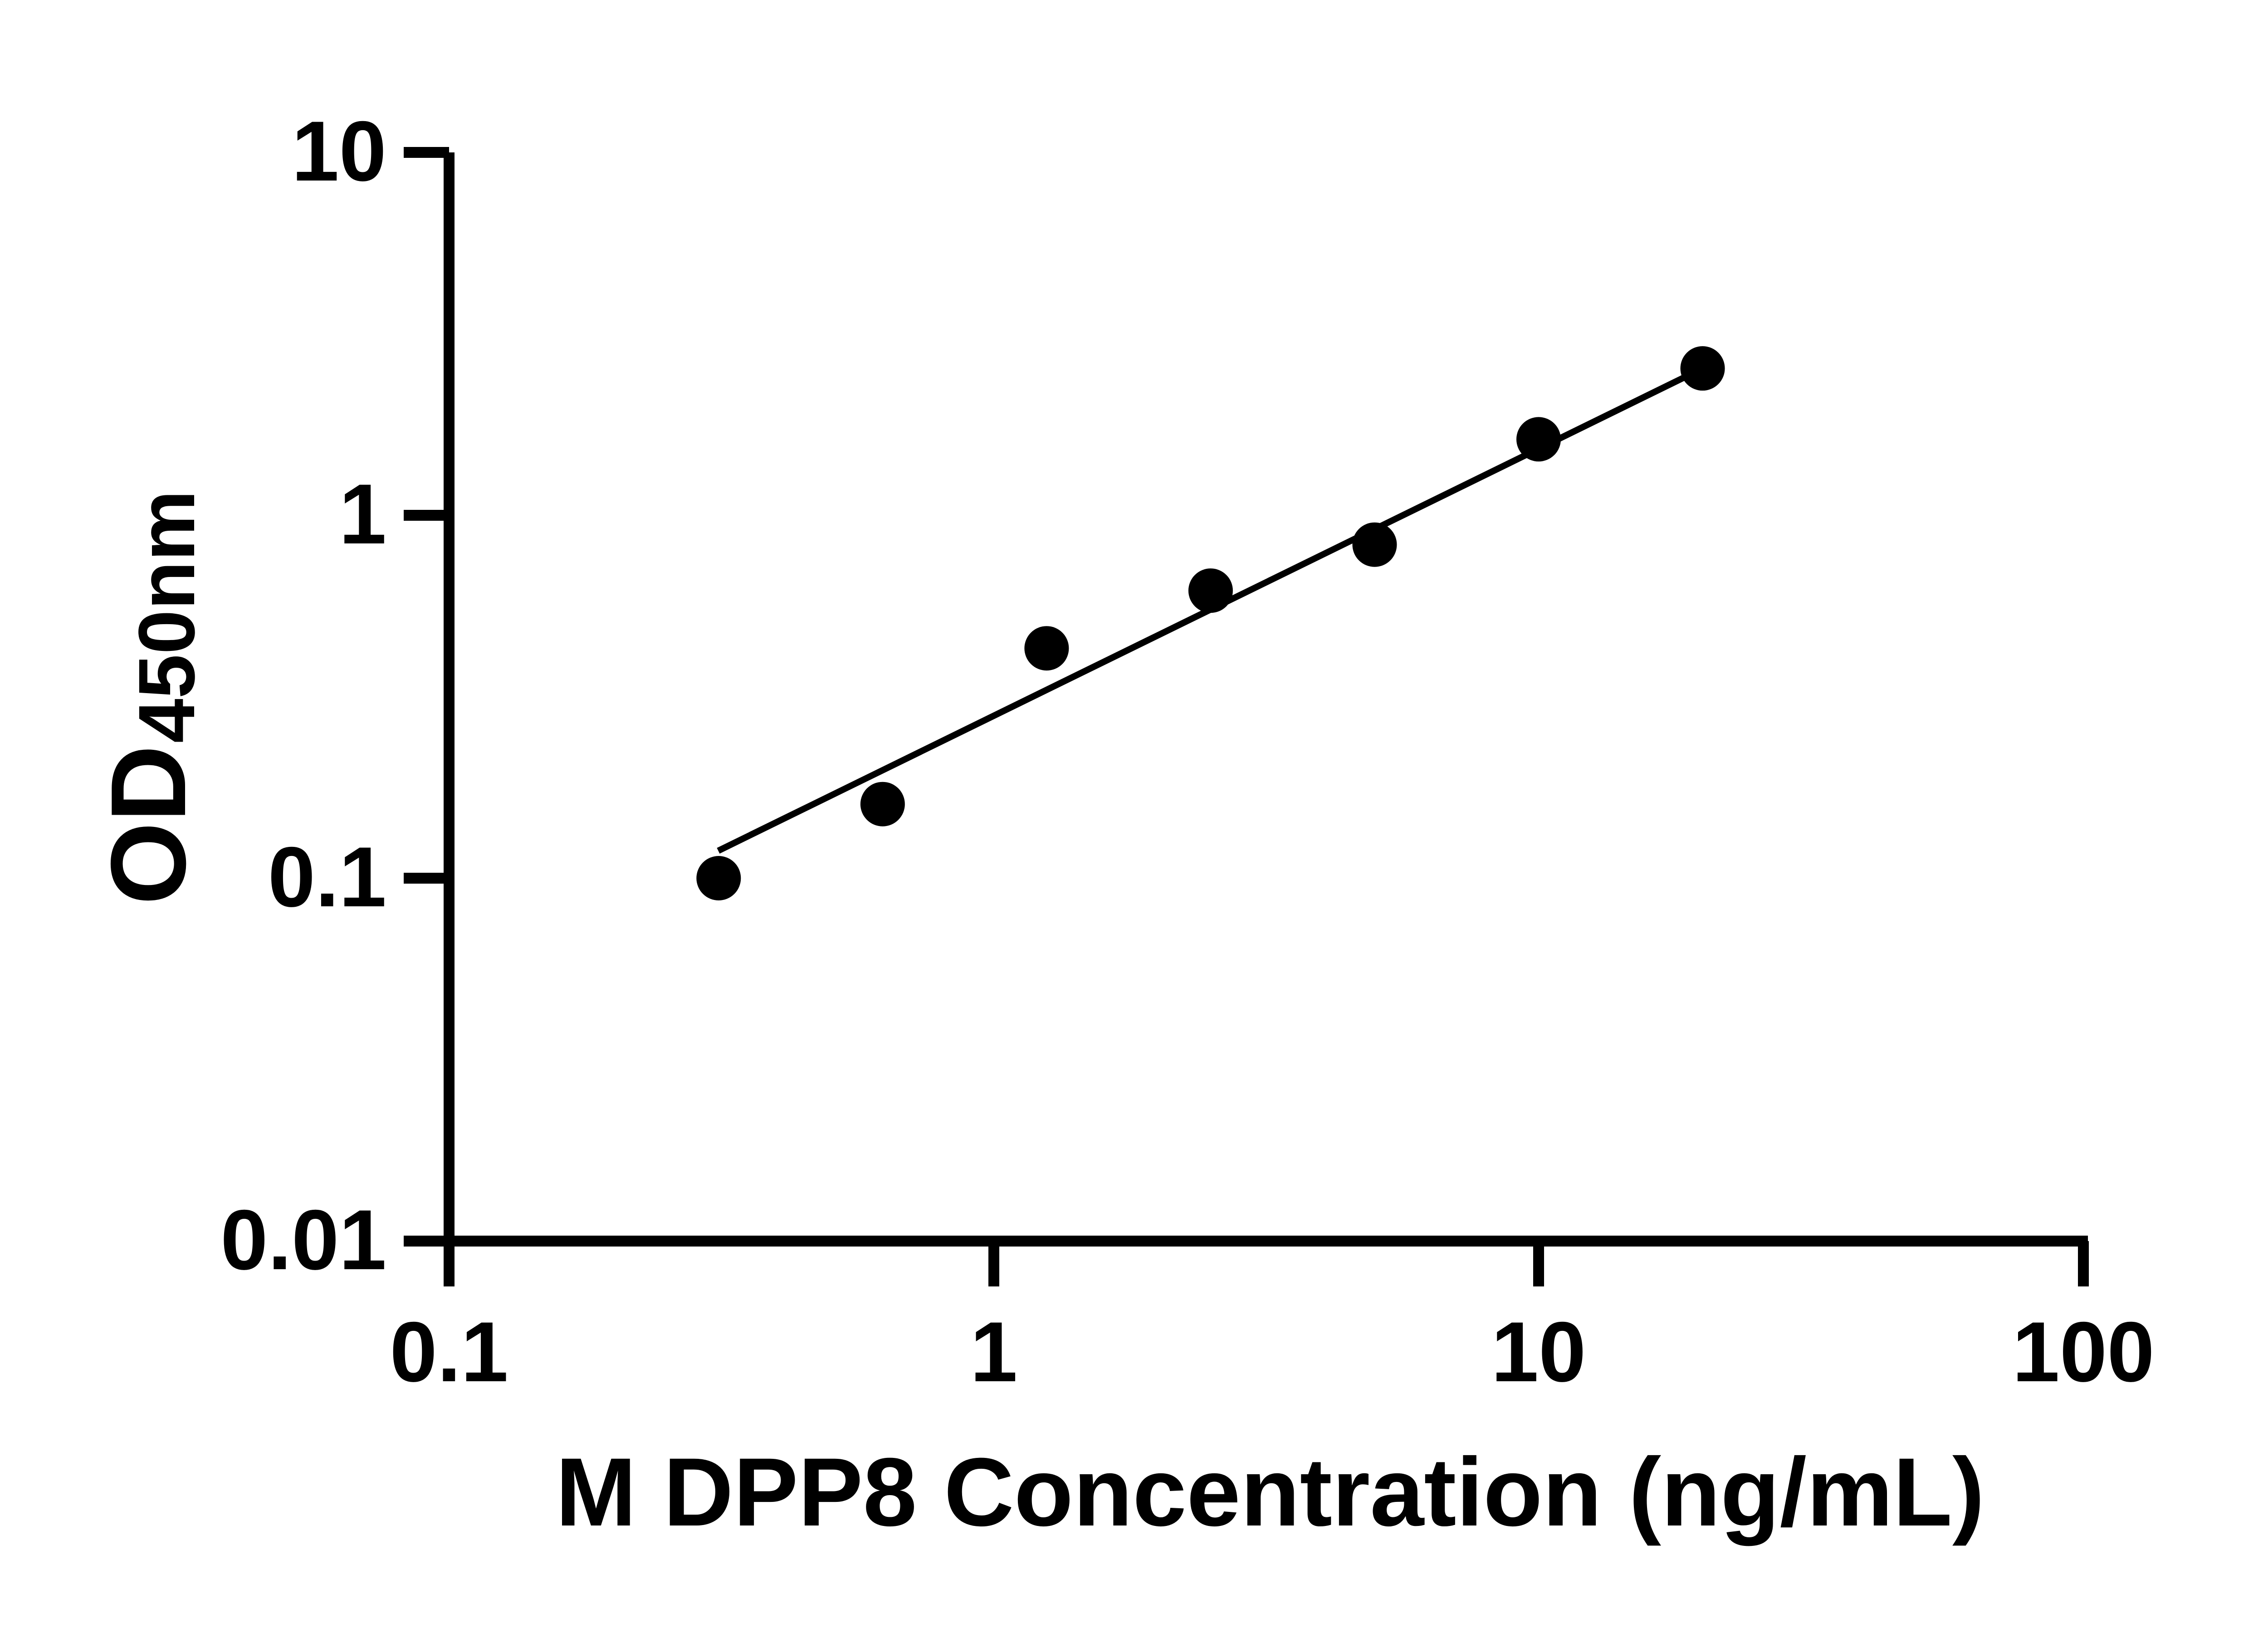 The width and height of the screenshot is (2268, 1633). I want to click on x-axis-title: M DPP8 Concentration (ng/mL), so click(1270, 1492).